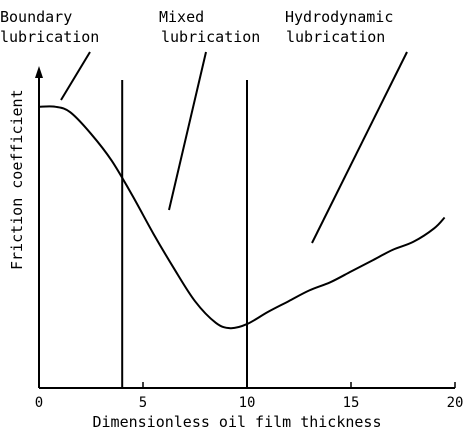 The image size is (474, 437). What do you see at coordinates (36, 17) in the screenshot?
I see `region-label-boundary-line1: Boundary` at bounding box center [36, 17].